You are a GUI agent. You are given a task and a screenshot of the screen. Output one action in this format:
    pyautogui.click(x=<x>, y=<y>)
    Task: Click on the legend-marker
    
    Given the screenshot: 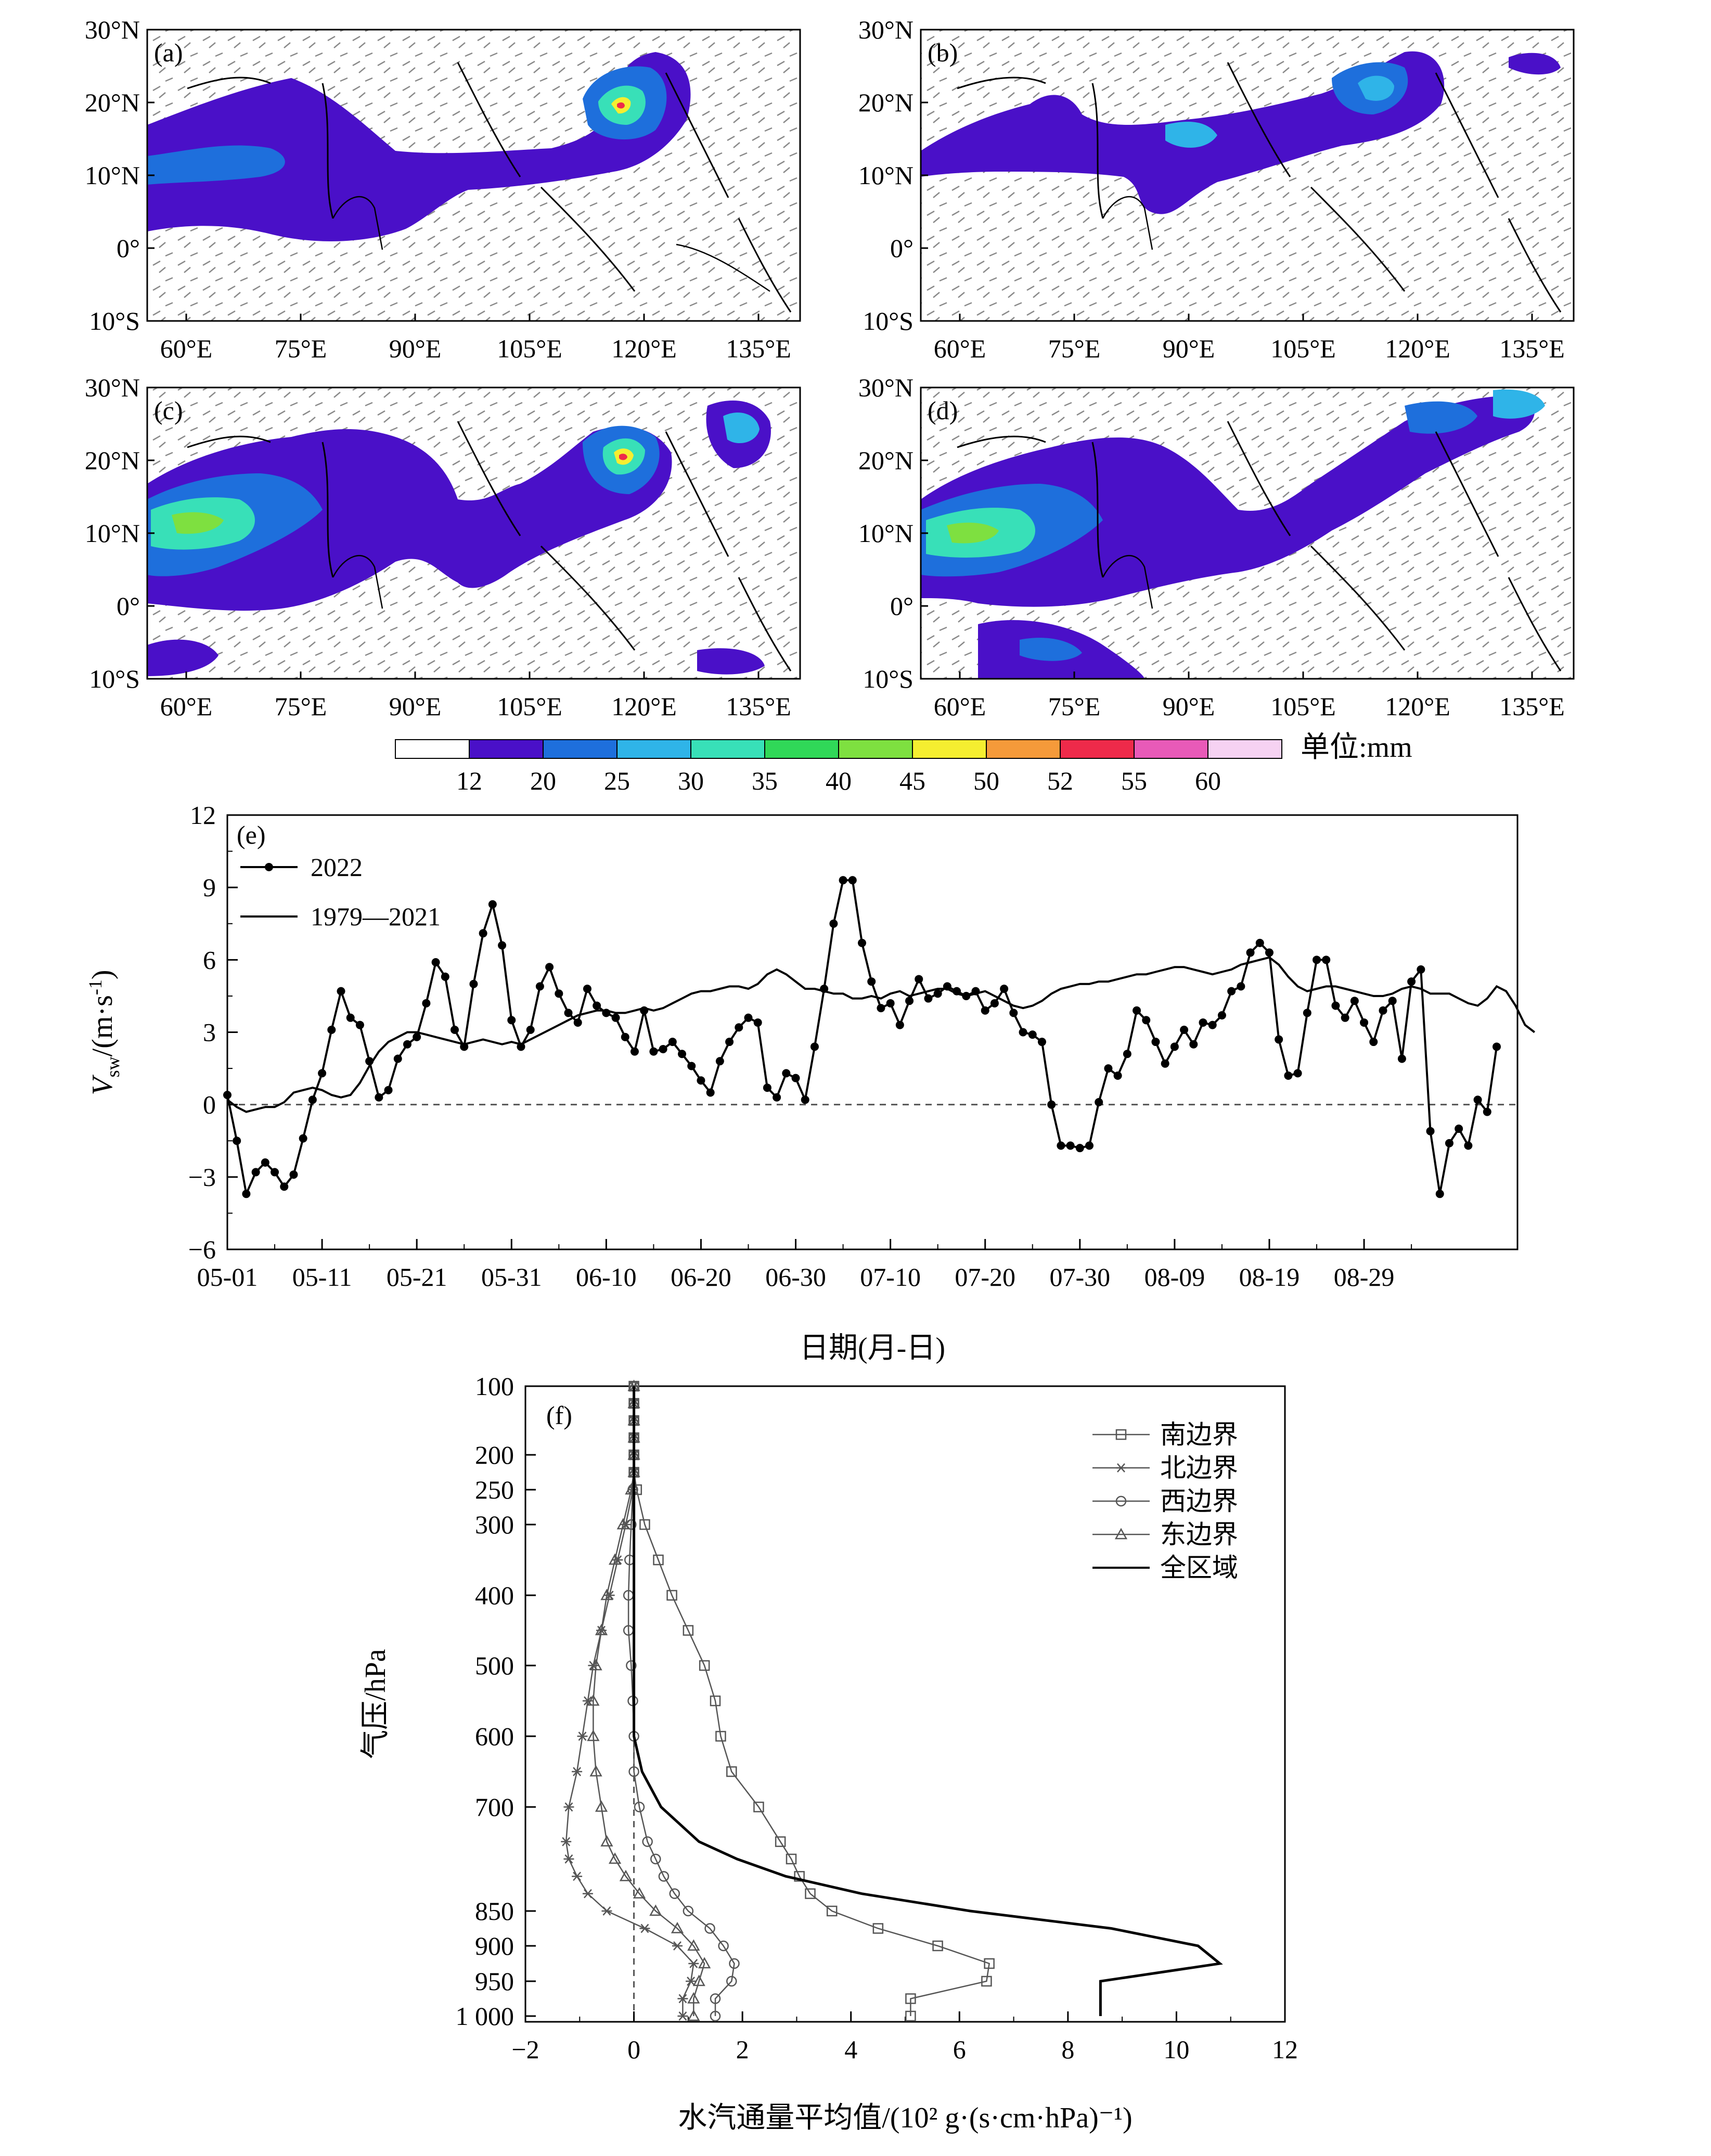 What is the action you would take?
    pyautogui.click(x=1121, y=1501)
    